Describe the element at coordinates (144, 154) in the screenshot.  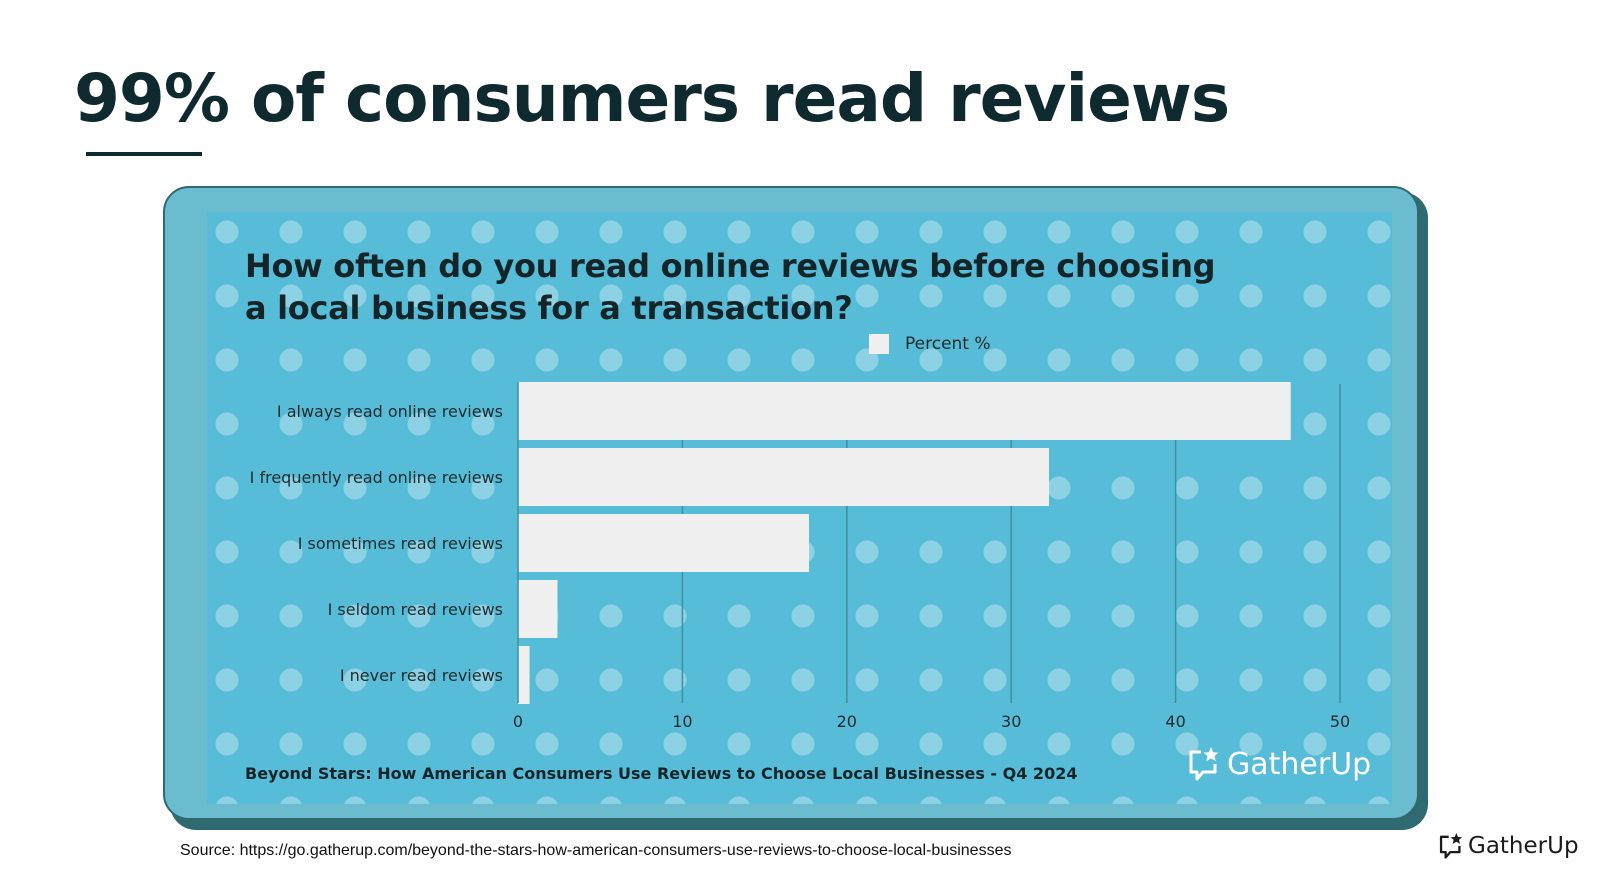
I see `title-underline` at that location.